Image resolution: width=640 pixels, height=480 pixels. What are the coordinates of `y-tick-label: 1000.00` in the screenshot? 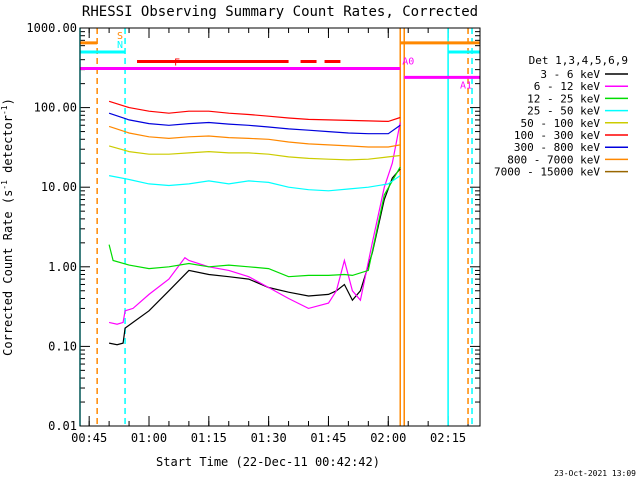 It's located at (51, 28).